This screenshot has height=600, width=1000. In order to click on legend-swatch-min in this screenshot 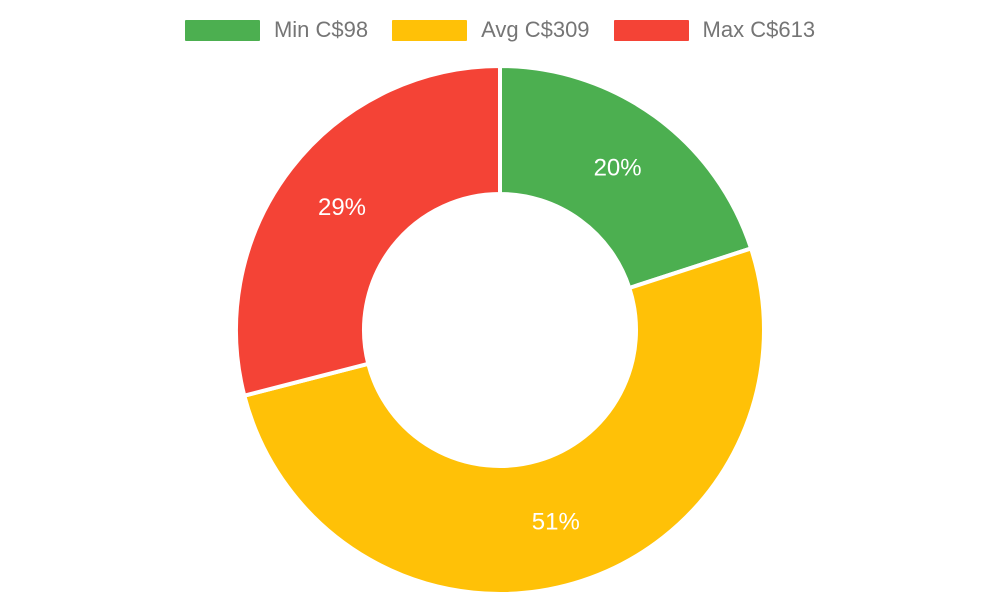, I will do `click(222, 30)`.